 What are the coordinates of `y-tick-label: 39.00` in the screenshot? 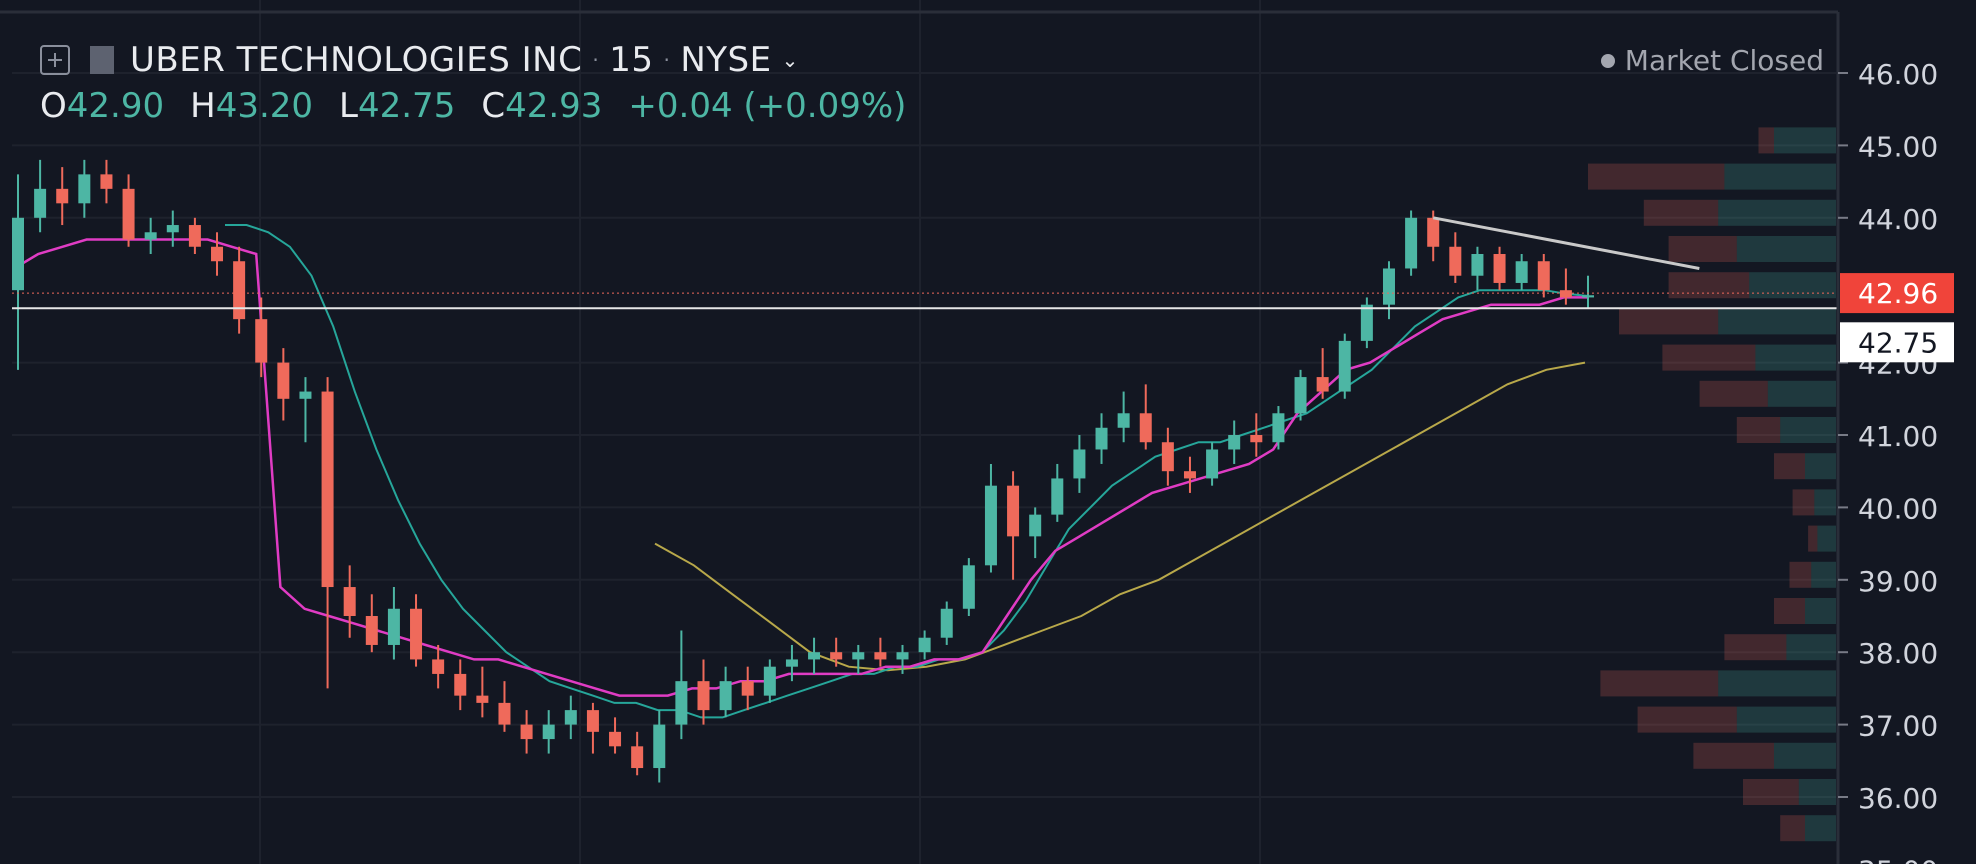 It's located at (1898, 581).